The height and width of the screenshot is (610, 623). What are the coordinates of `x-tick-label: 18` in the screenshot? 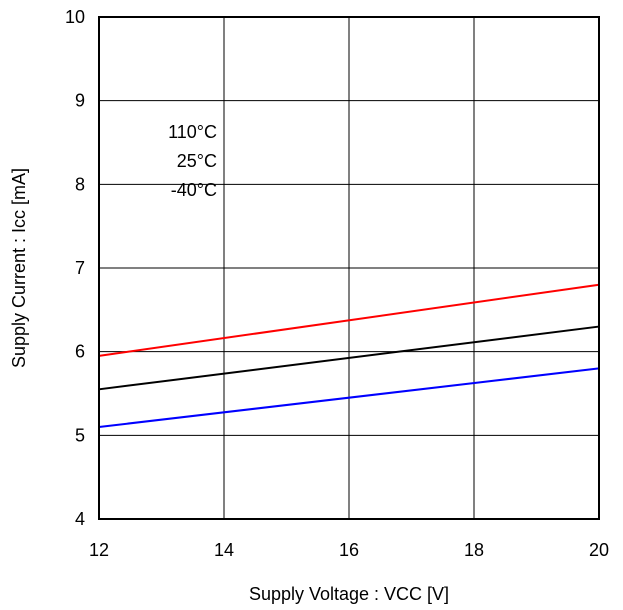 It's located at (474, 550).